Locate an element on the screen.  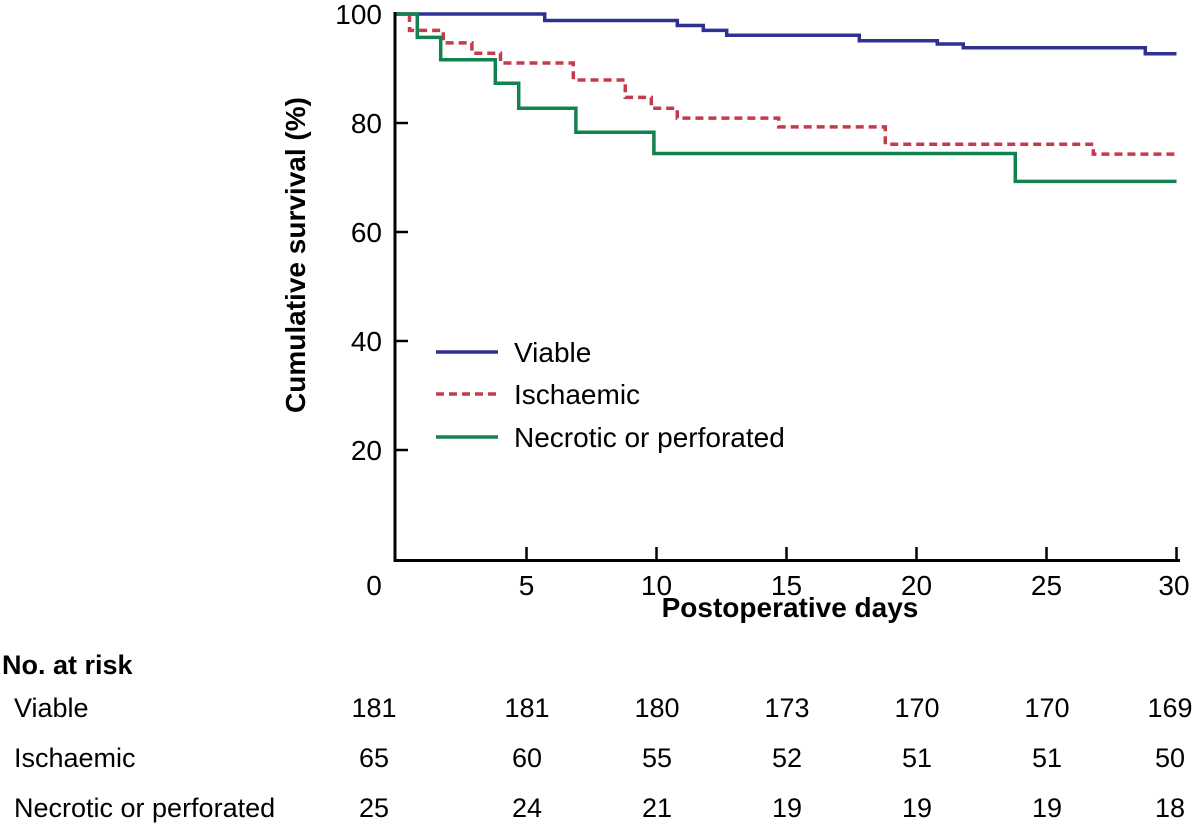
risk-value: 180 is located at coordinates (657, 708).